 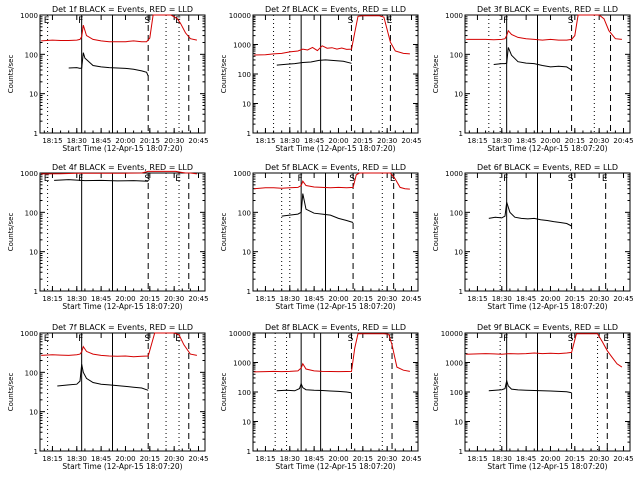 I want to click on panel-title: Det 4f BLACK = Events, RED = LLD, so click(x=122, y=167).